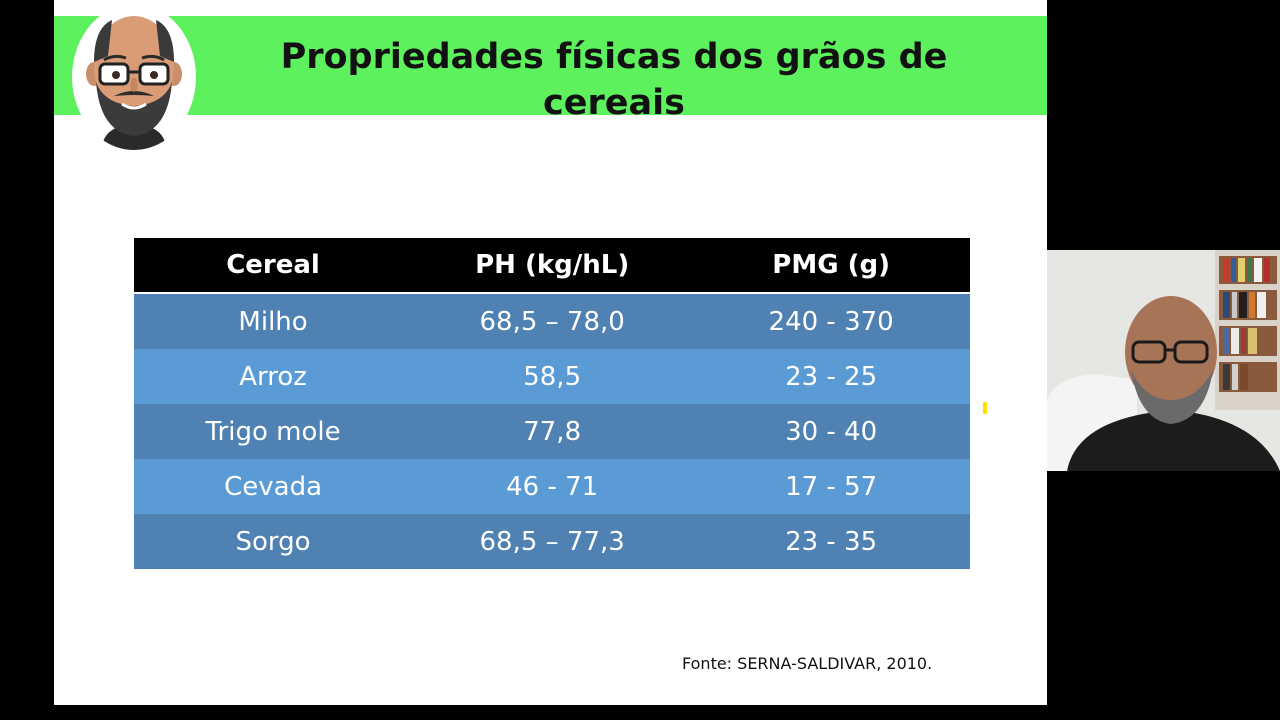 The image size is (1280, 720). I want to click on laser-pointer-mark, so click(985, 408).